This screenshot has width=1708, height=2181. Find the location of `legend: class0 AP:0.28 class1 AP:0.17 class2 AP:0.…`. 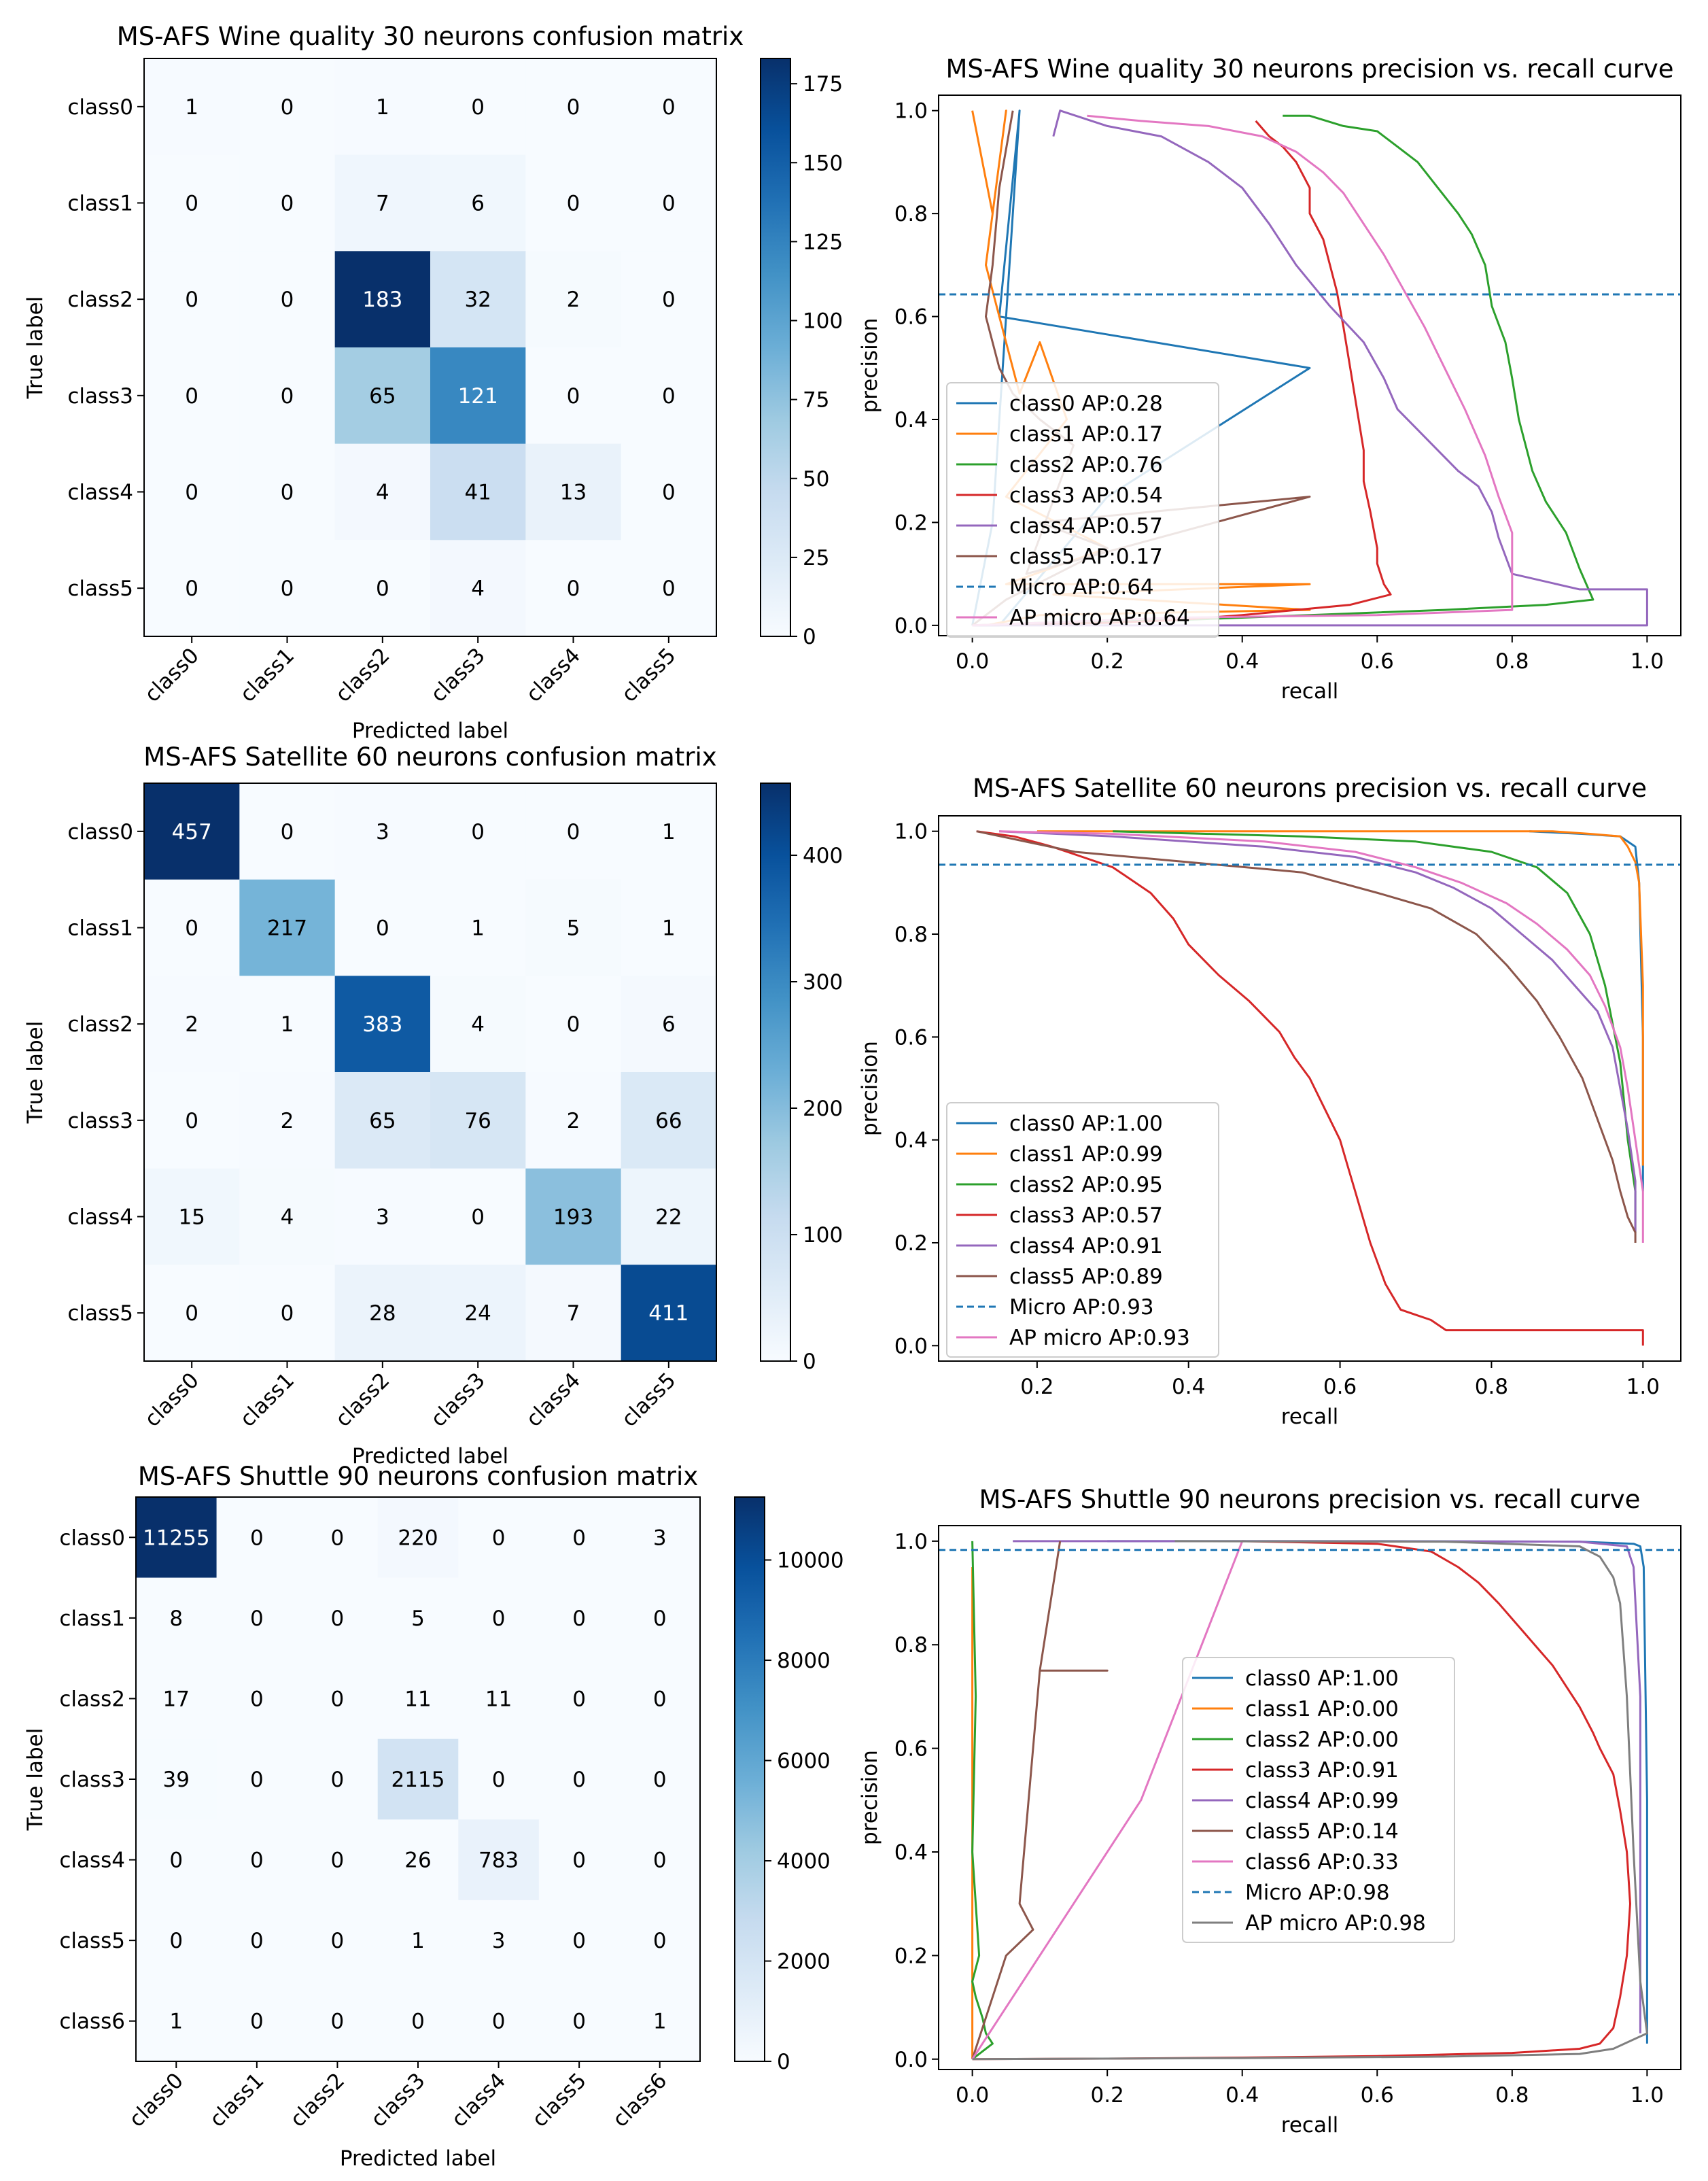

legend: class0 AP:0.28 class1 AP:0.17 class2 AP:0.… is located at coordinates (1082, 510).